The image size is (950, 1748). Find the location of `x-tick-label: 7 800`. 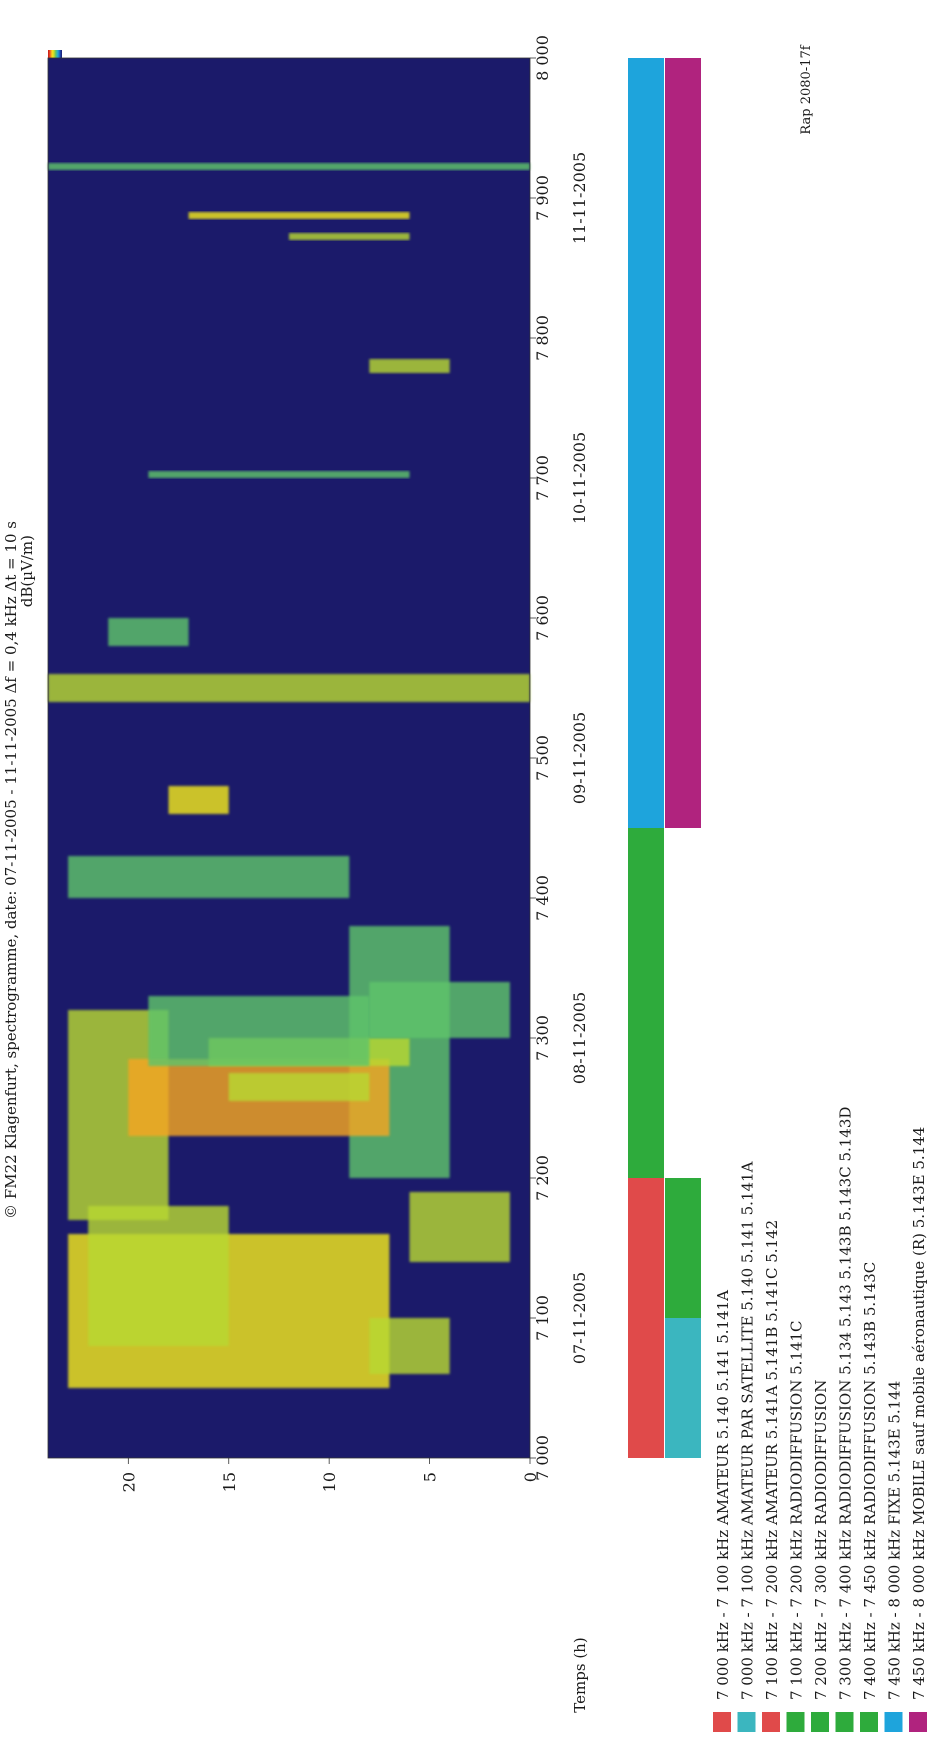

x-tick-label: 7 800 is located at coordinates (542, 338).